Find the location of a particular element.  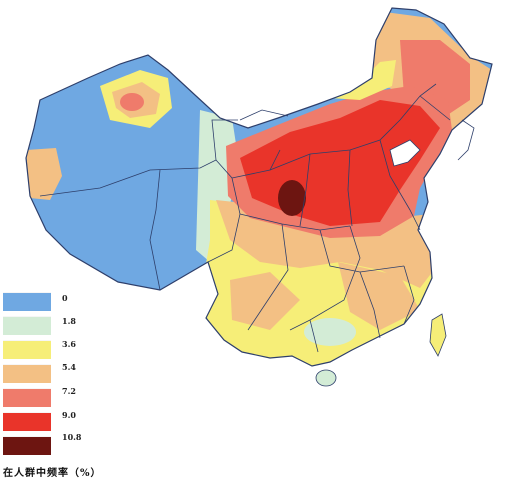

legend-label-1: 1.8 is located at coordinates (69, 321).